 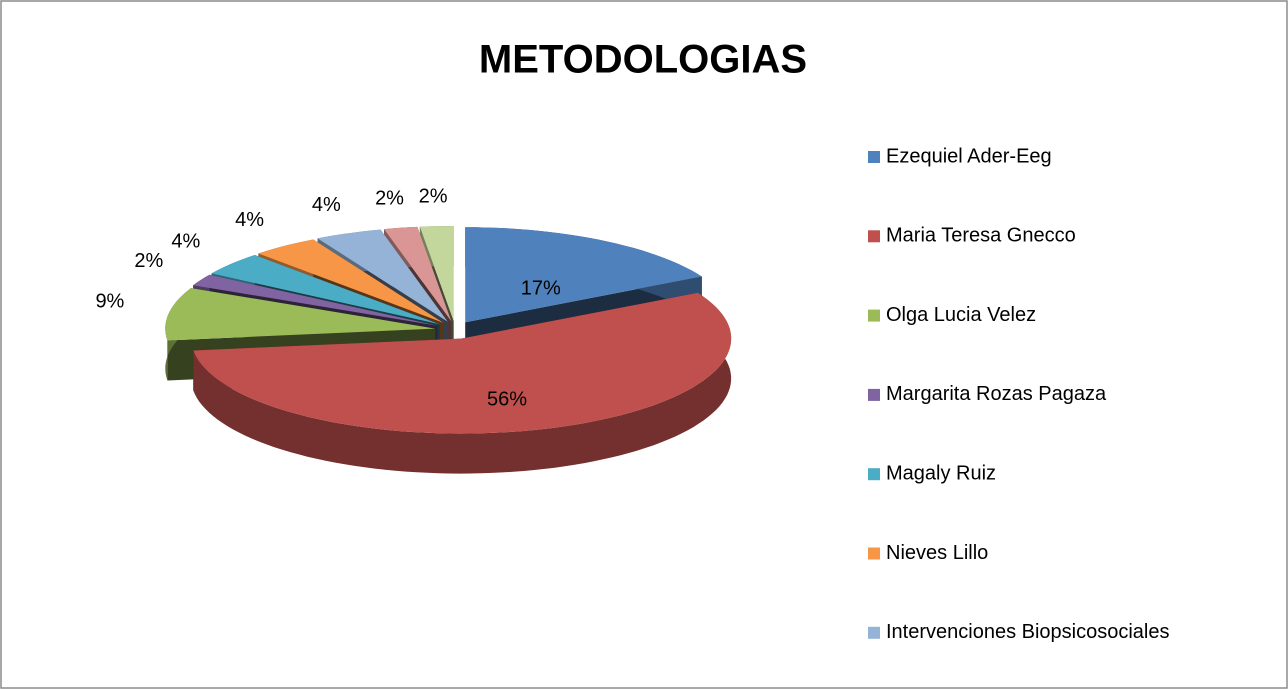 I want to click on legend-label: Margarita Rozas Pagaza, so click(x=996, y=394).